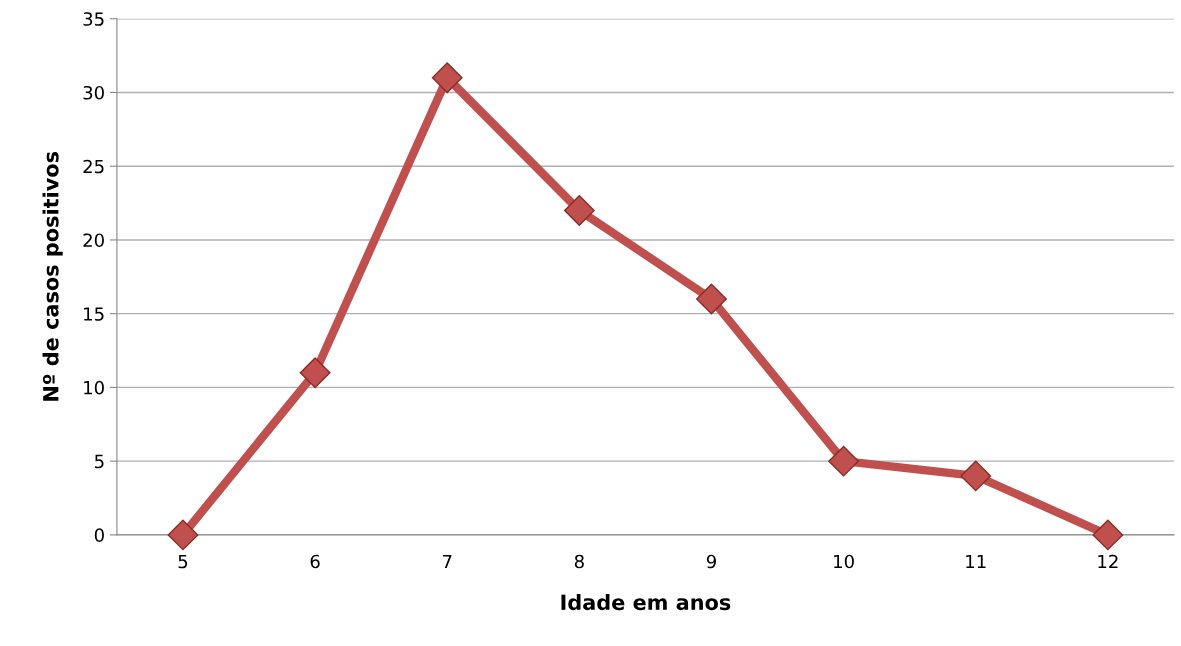  Describe the element at coordinates (1108, 561) in the screenshot. I see `x-tick-label: 12` at that location.